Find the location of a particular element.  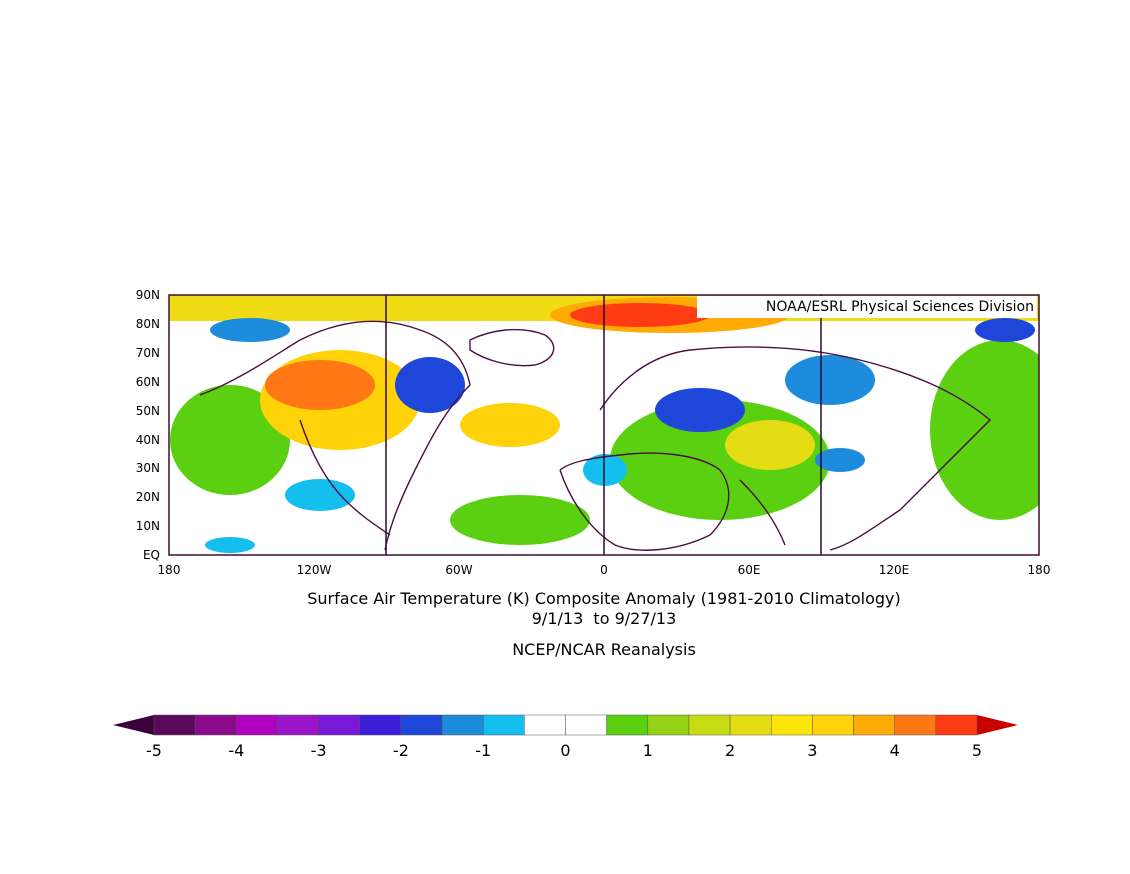

north-america-coast is located at coordinates (335, 435).